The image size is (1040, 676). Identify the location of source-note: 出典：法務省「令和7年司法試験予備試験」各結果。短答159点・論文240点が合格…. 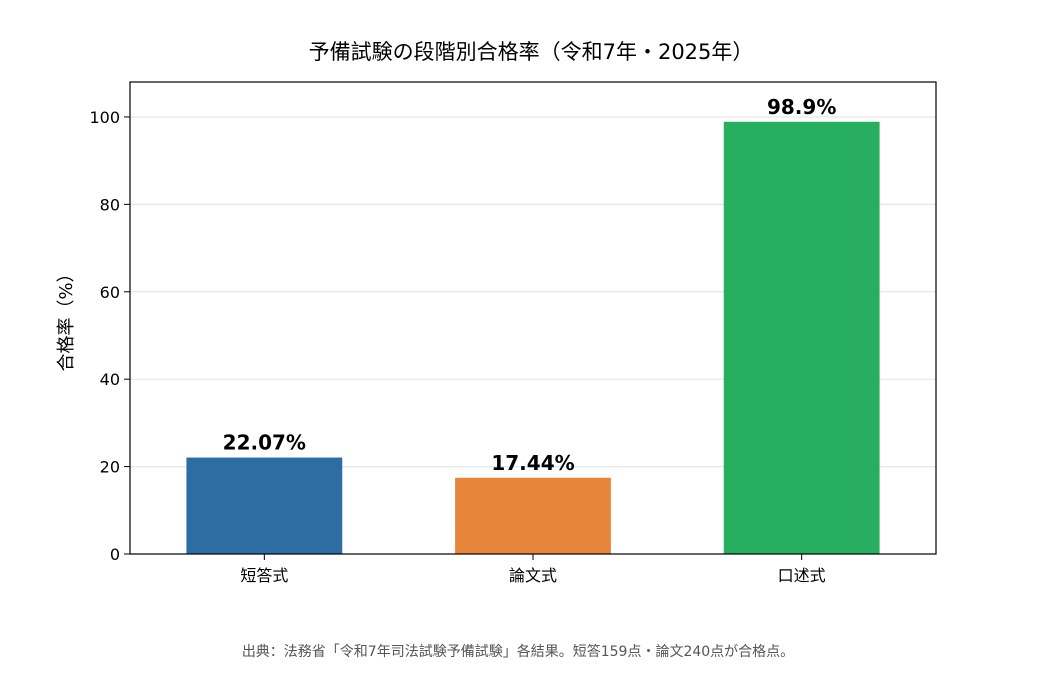
(518, 651).